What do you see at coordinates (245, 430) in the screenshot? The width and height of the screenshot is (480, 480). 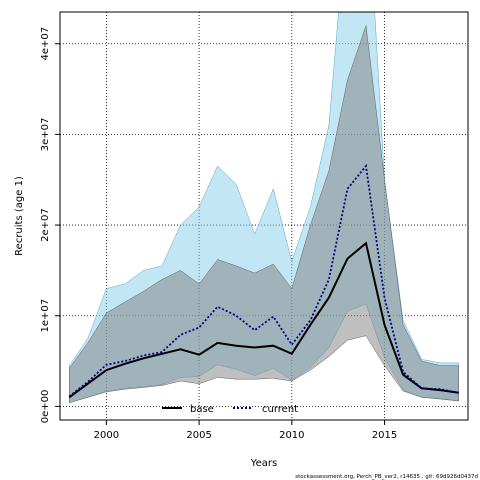 I see `x-axis: 2000 2005 2010 2015` at bounding box center [245, 430].